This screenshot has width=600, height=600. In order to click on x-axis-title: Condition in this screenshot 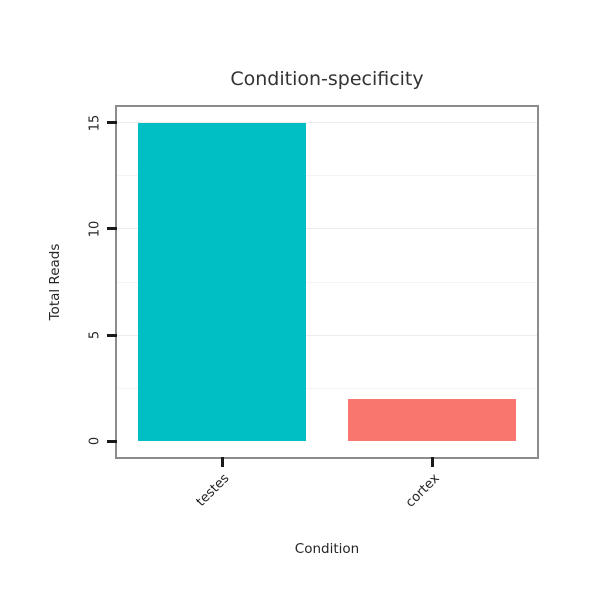, I will do `click(327, 549)`.